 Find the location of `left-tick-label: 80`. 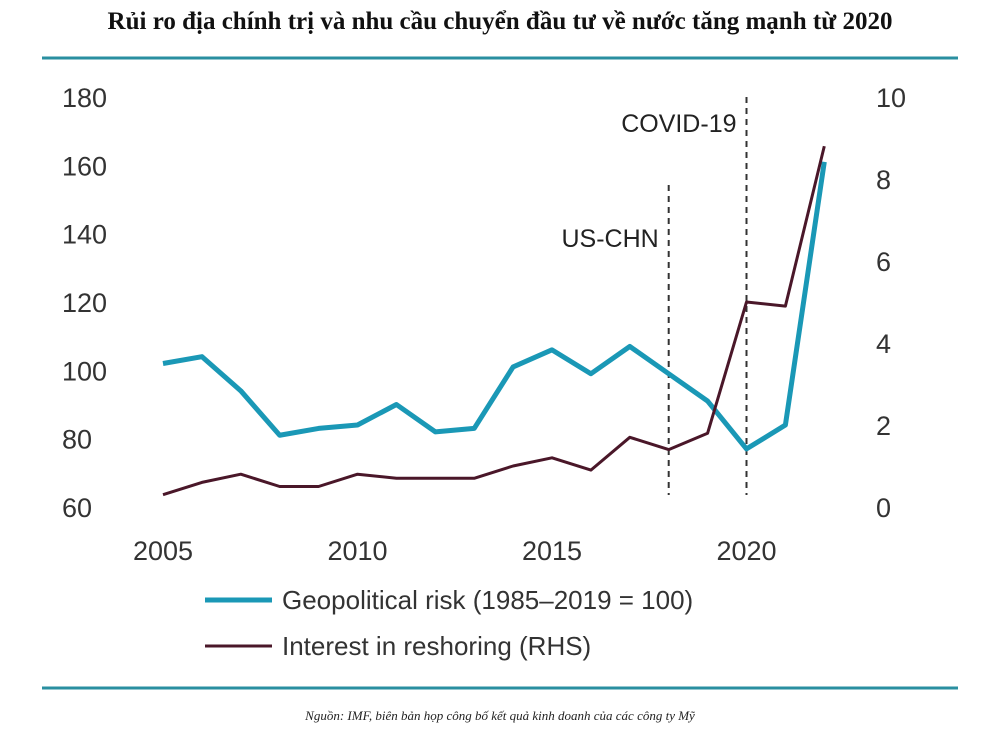

left-tick-label: 80 is located at coordinates (77, 440).